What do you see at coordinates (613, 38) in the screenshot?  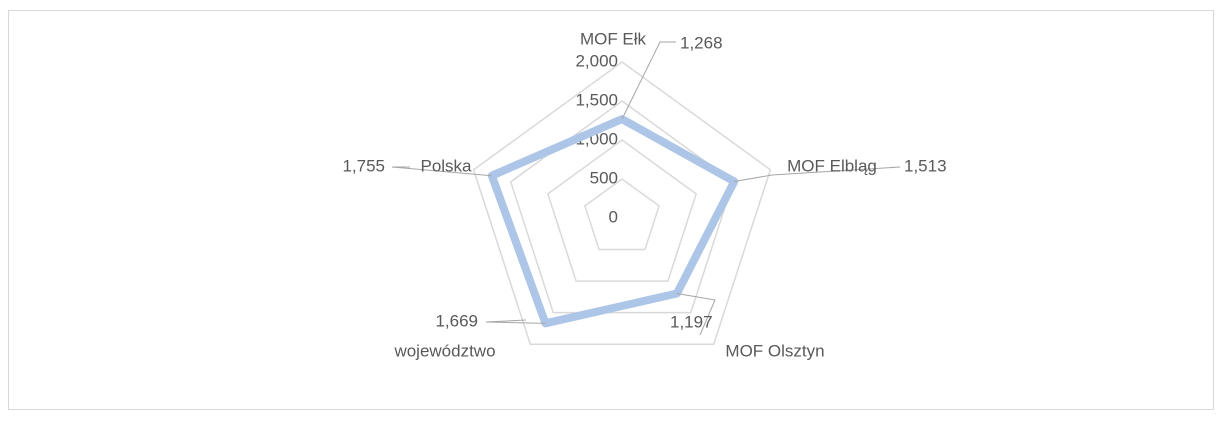 I see `category-label: MOF Ełk` at bounding box center [613, 38].